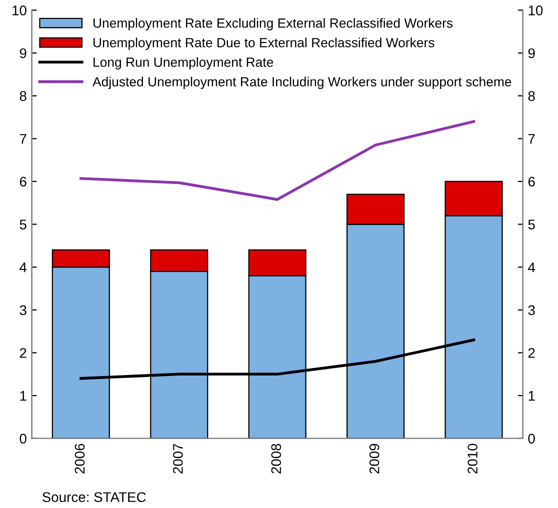  What do you see at coordinates (23, 267) in the screenshot?
I see `y-tick-label: 4` at bounding box center [23, 267].